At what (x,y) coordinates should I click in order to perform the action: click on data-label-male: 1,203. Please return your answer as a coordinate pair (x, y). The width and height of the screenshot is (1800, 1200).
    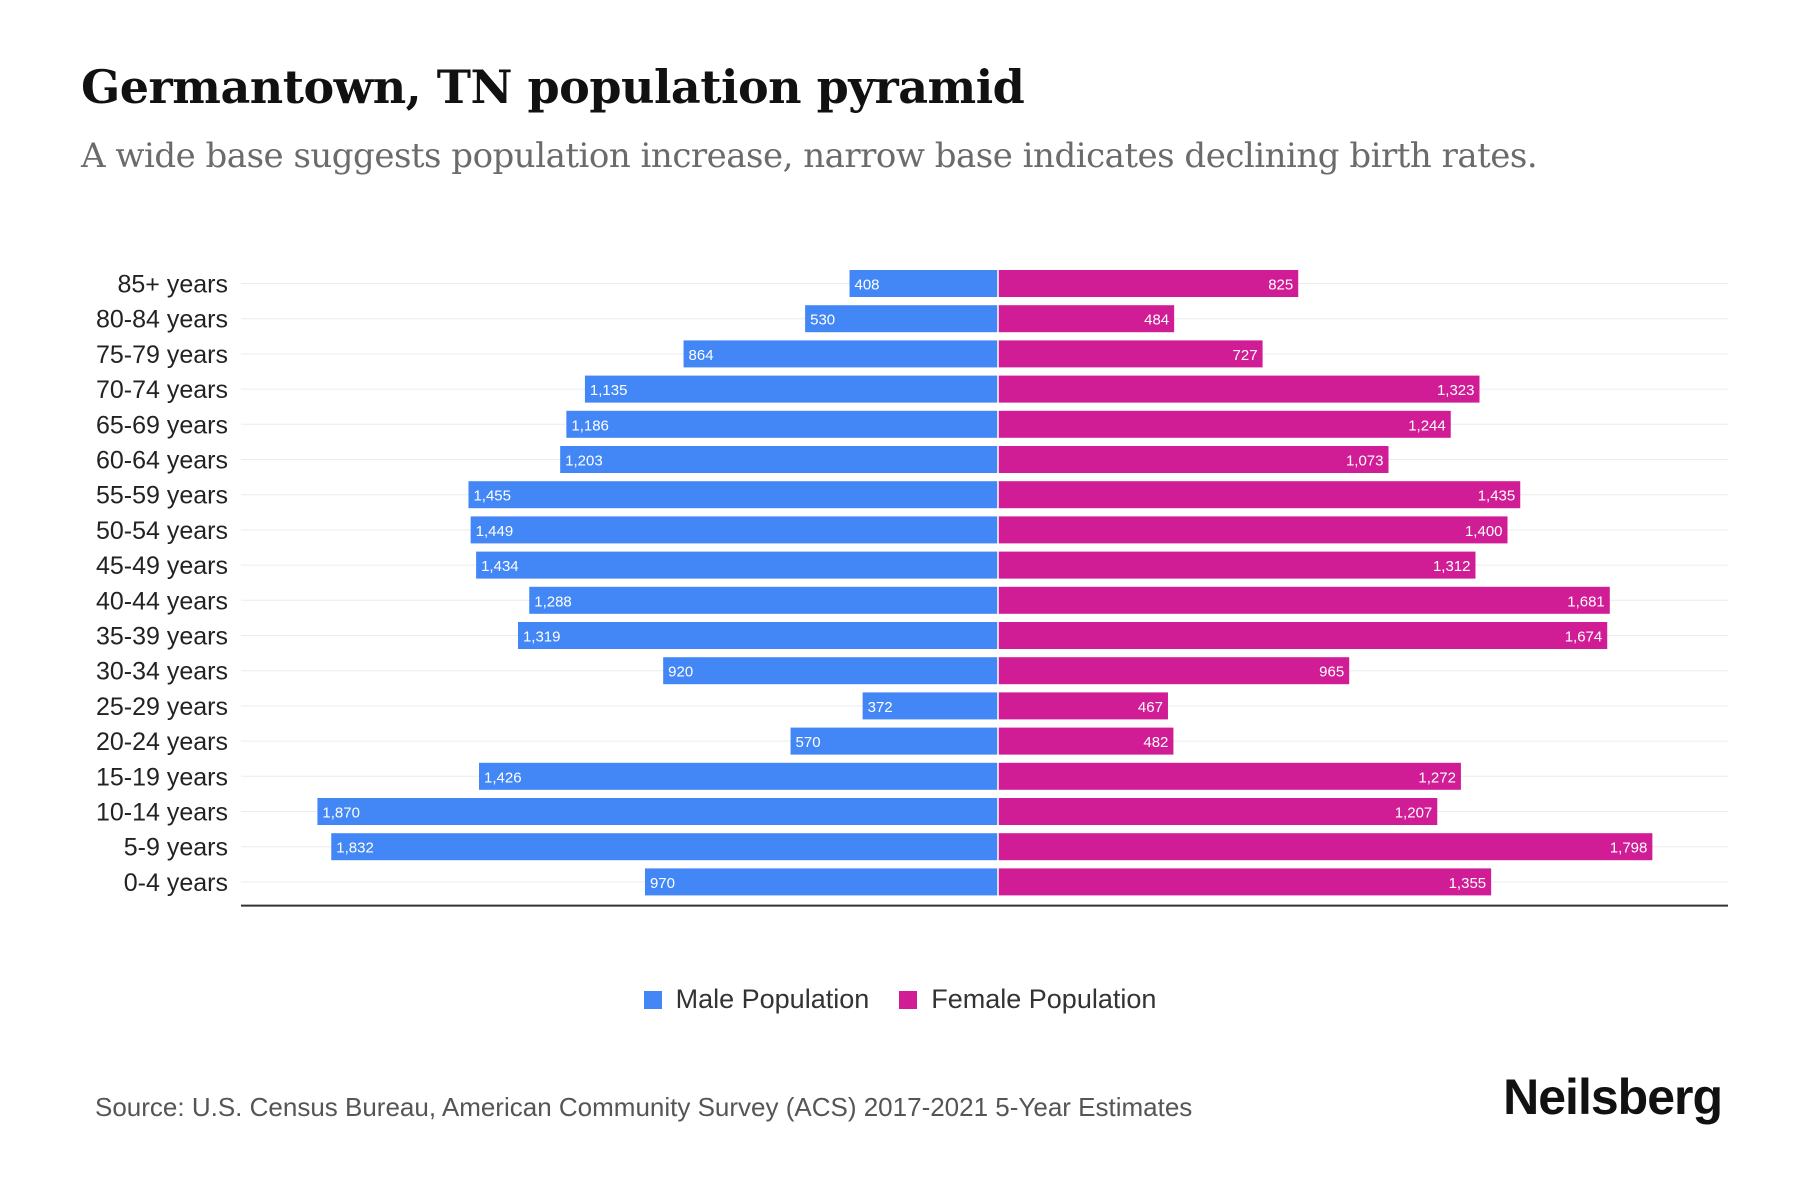
    Looking at the image, I should click on (584, 461).